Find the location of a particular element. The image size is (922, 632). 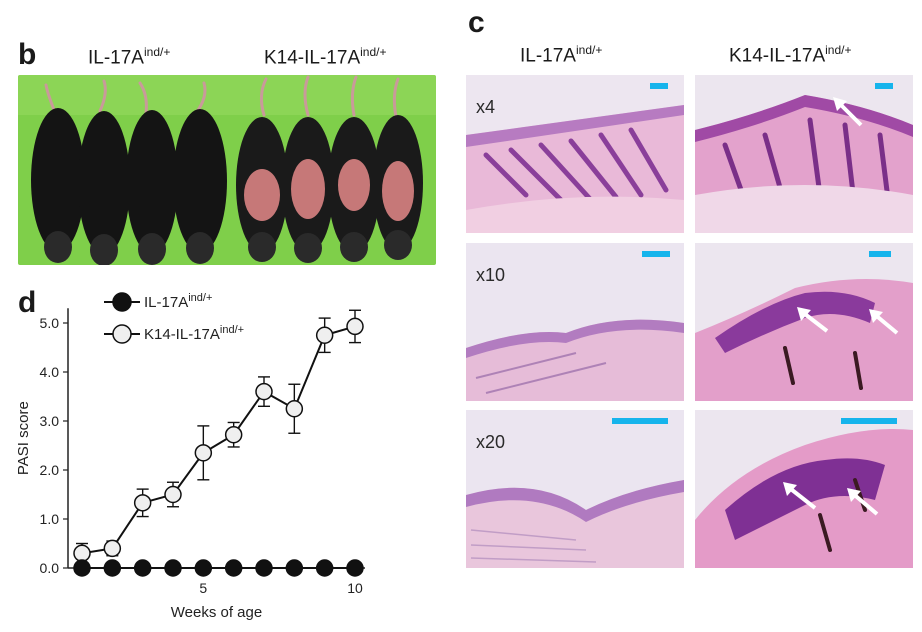

y-tick-label: 1.0 is located at coordinates (50, 519).